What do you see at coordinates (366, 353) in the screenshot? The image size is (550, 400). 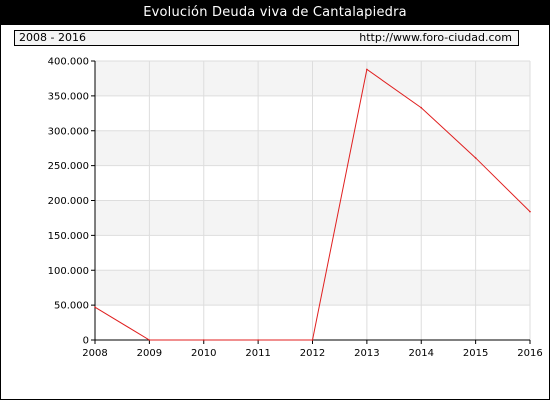 I see `x-tick-label: 2013` at bounding box center [366, 353].